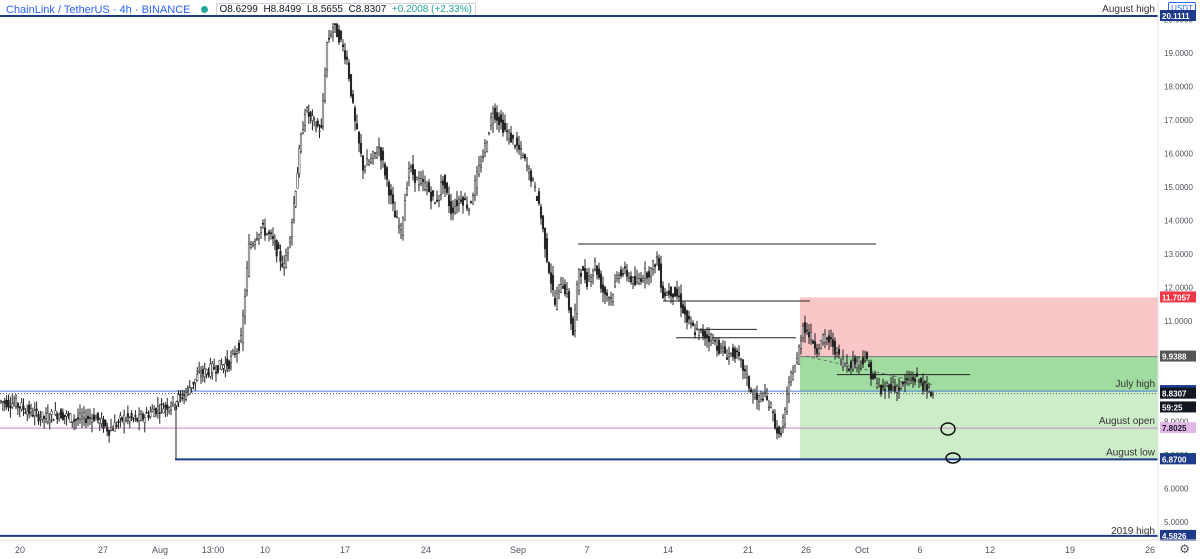  I want to click on symbol-label: ChainLink / TetherUS · 4h · BINANCE, so click(98, 9).